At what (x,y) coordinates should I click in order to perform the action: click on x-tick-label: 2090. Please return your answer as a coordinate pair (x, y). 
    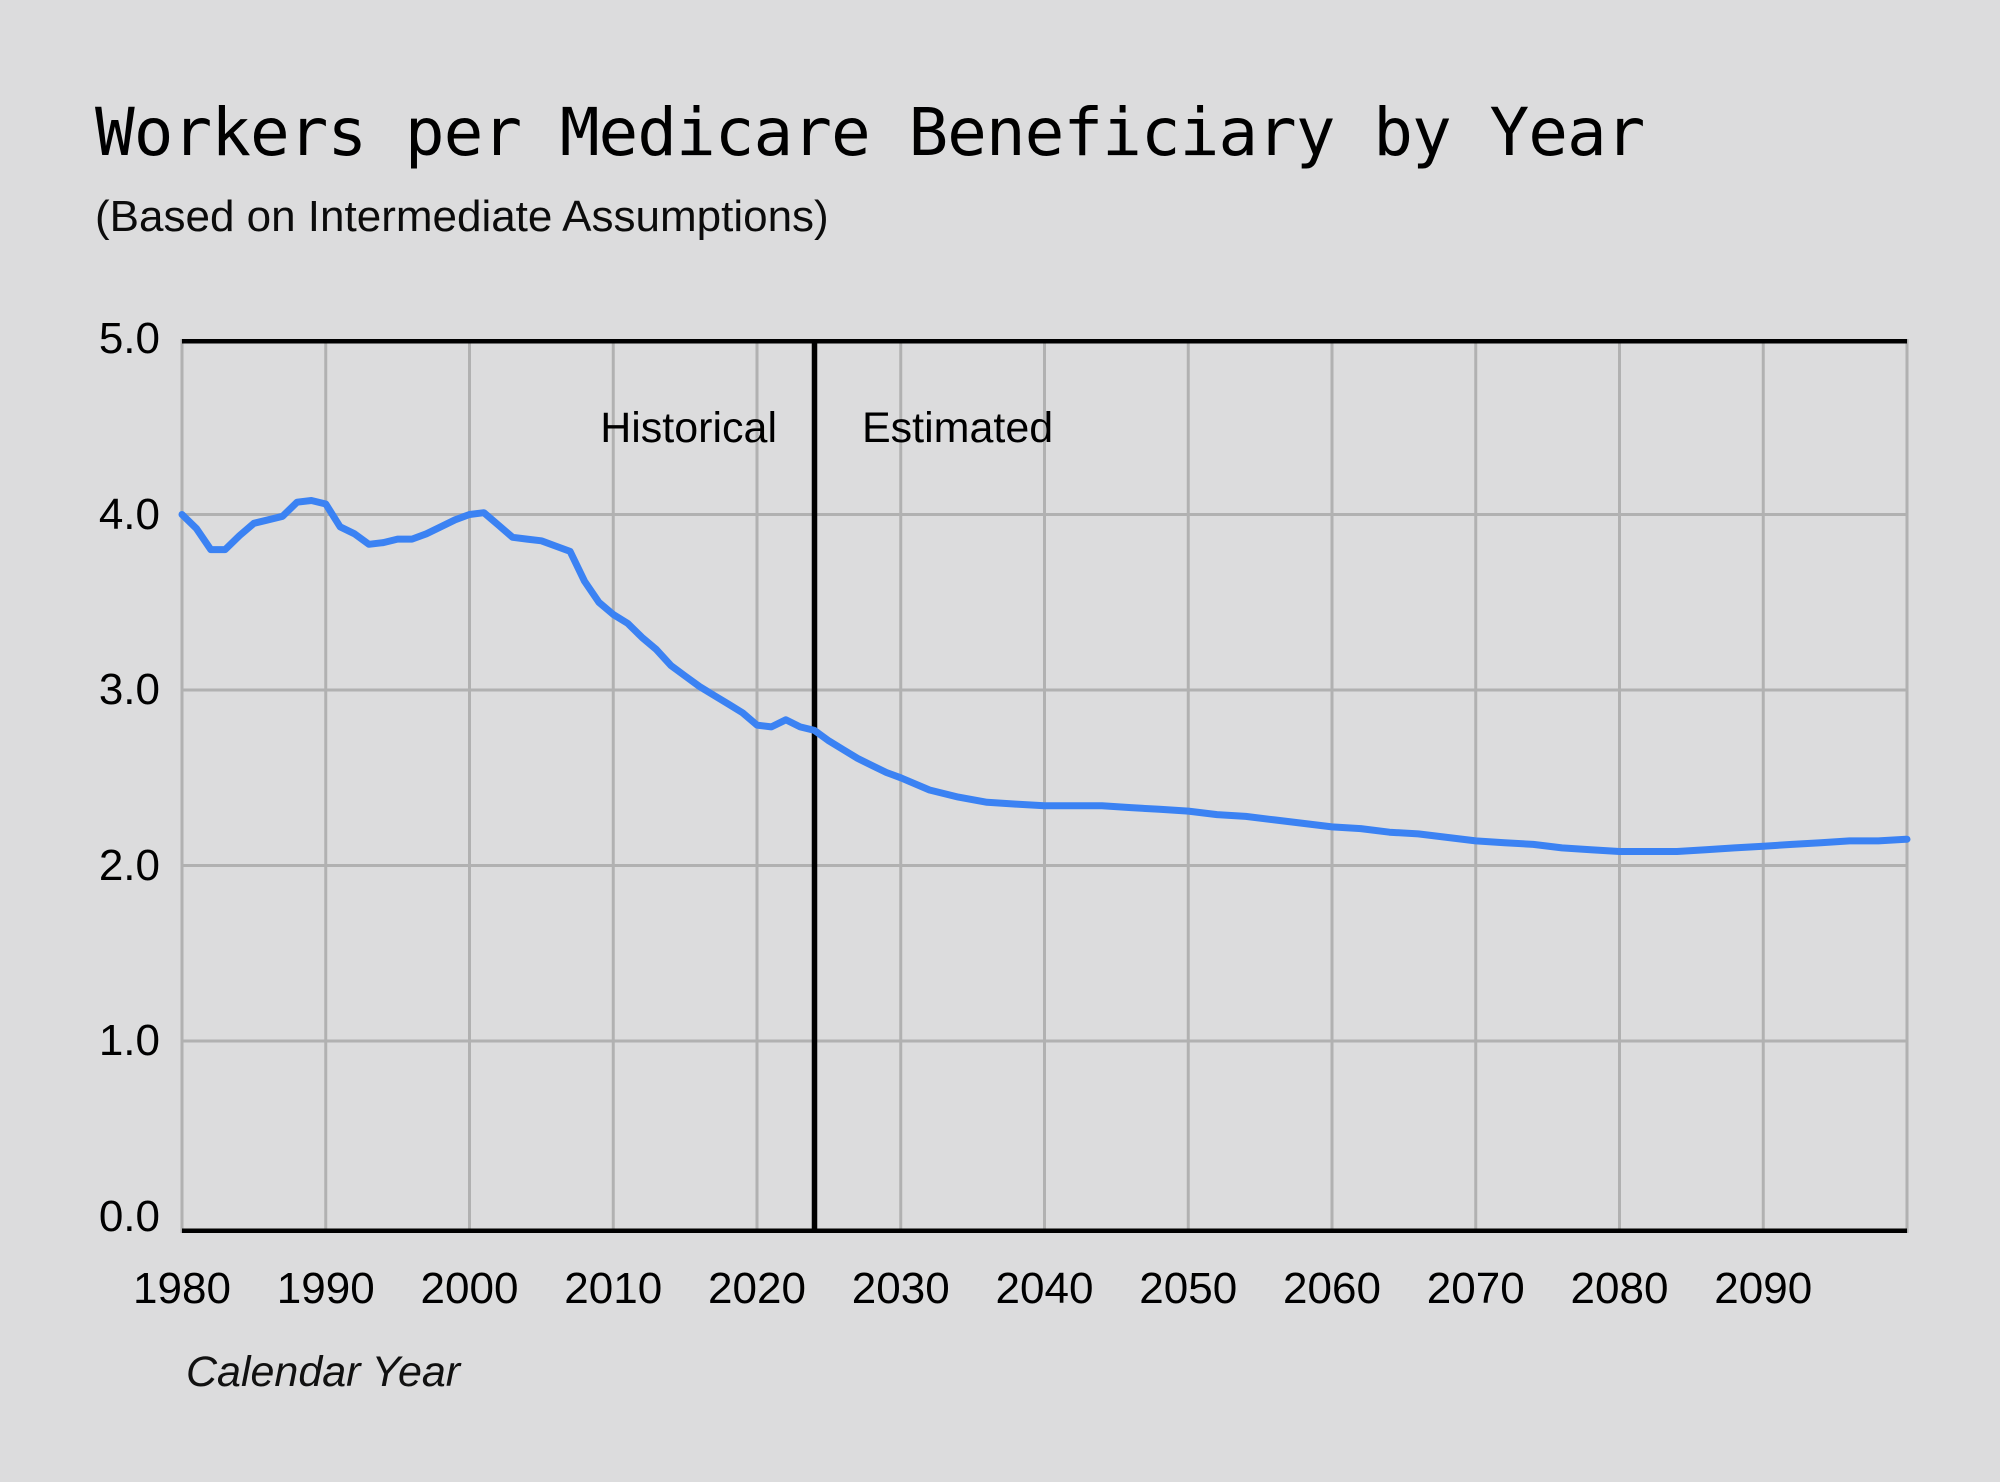
    Looking at the image, I should click on (1763, 1288).